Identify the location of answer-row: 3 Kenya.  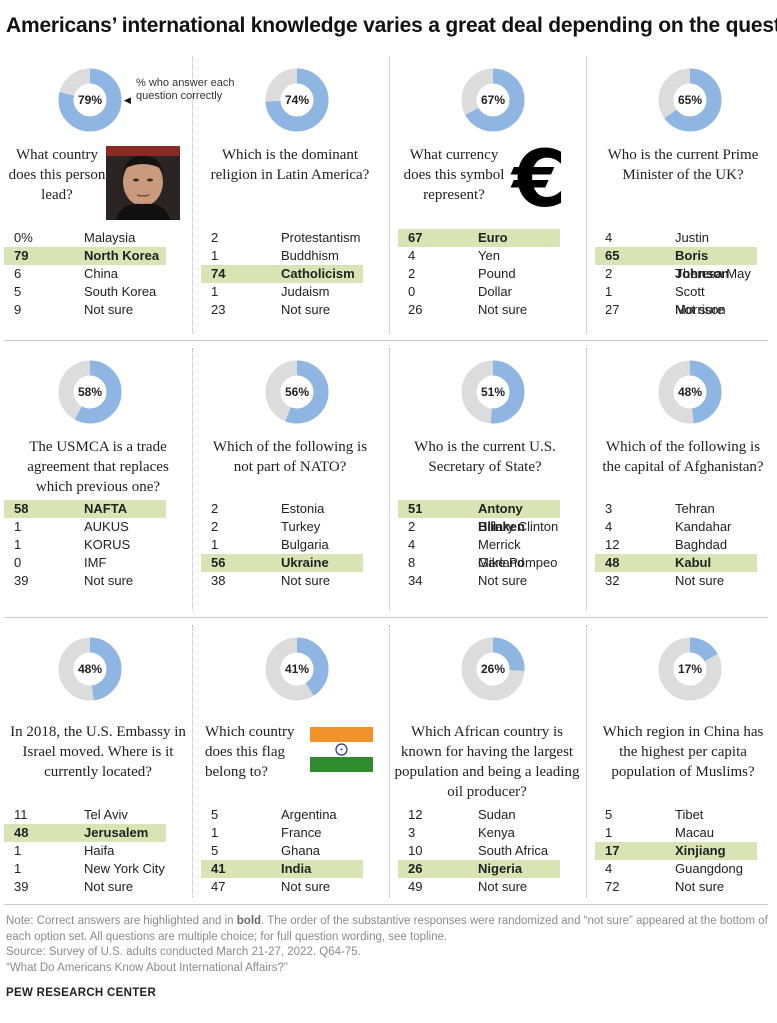
(479, 833).